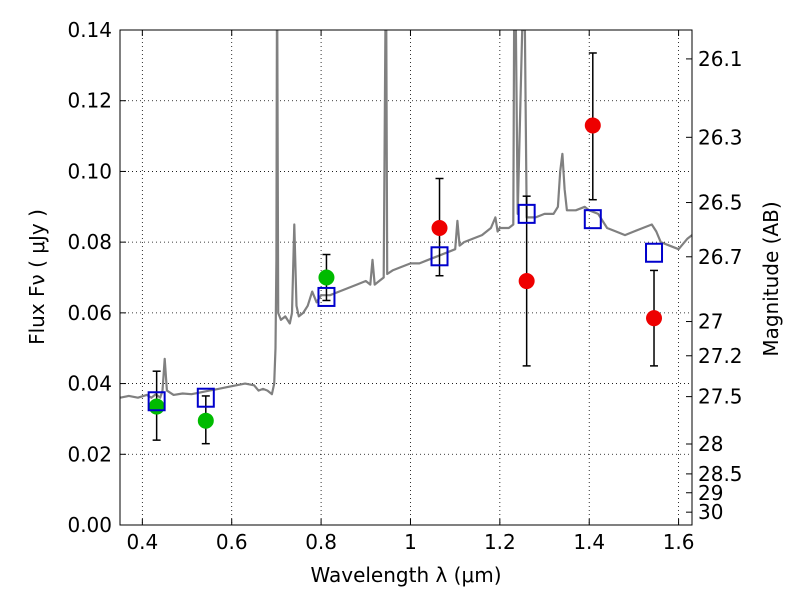 The height and width of the screenshot is (600, 800). I want to click on y2-tick-label: 28, so click(710, 444).